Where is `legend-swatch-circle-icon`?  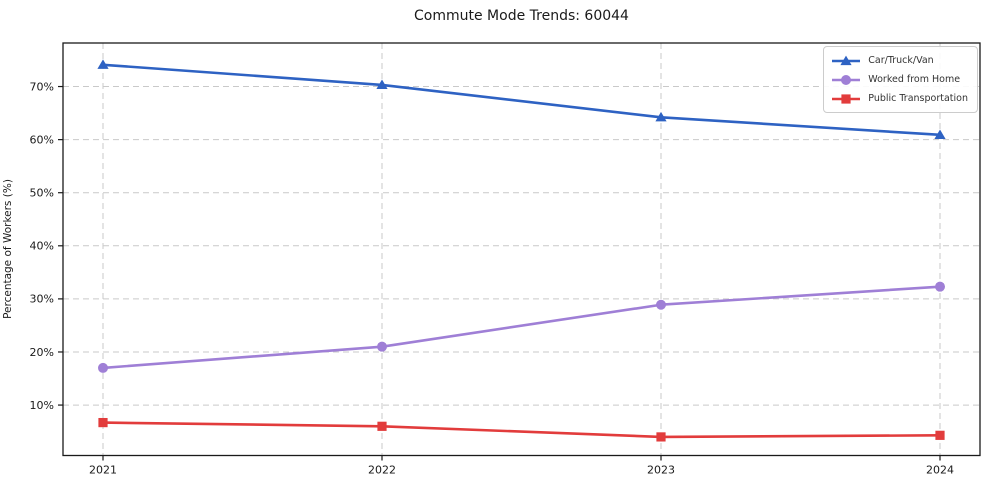 legend-swatch-circle-icon is located at coordinates (846, 79).